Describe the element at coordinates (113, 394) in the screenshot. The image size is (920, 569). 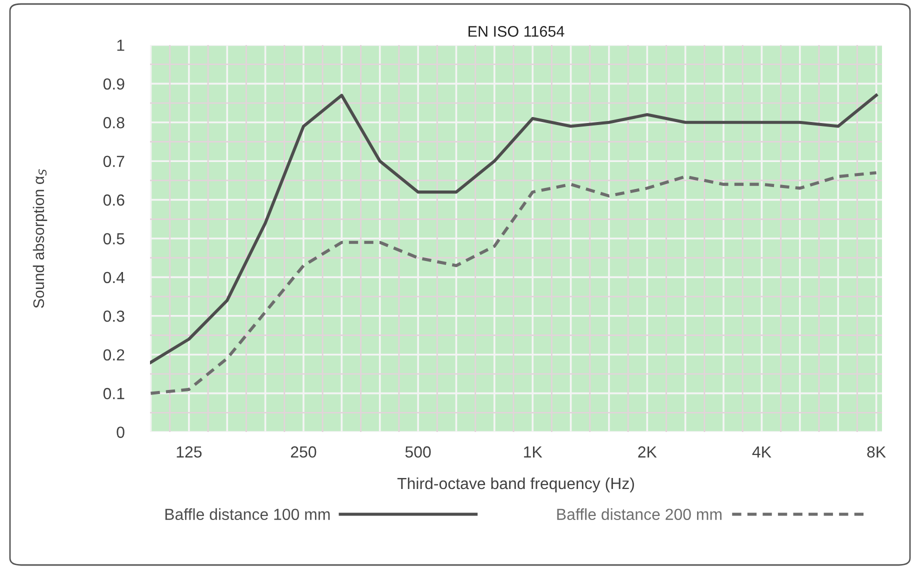
I see `y-tick-label: 0.1` at that location.